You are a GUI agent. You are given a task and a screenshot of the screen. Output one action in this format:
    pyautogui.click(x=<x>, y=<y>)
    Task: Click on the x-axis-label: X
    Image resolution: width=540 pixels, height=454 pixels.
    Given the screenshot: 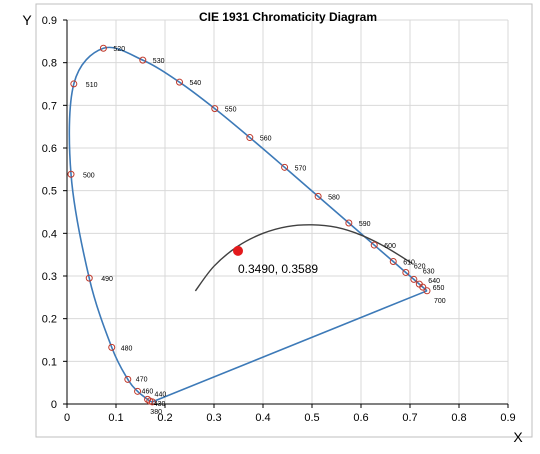 What is the action you would take?
    pyautogui.click(x=518, y=437)
    